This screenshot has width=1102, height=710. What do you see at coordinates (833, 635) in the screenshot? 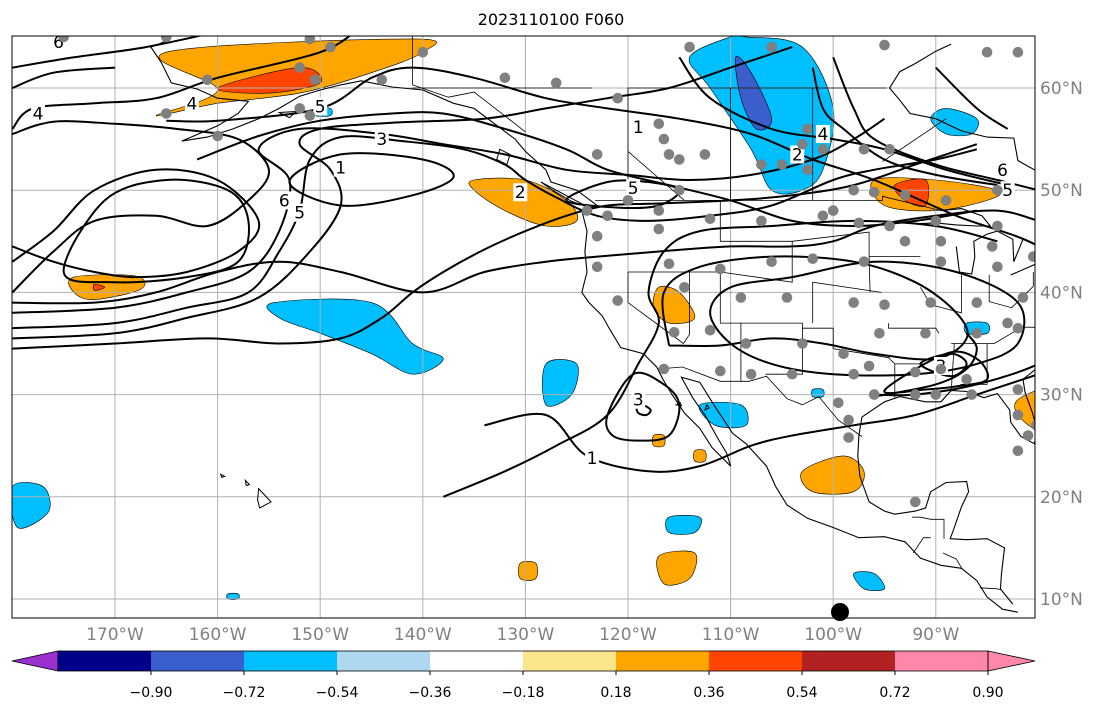
I see `lon-label: 100°W` at bounding box center [833, 635].